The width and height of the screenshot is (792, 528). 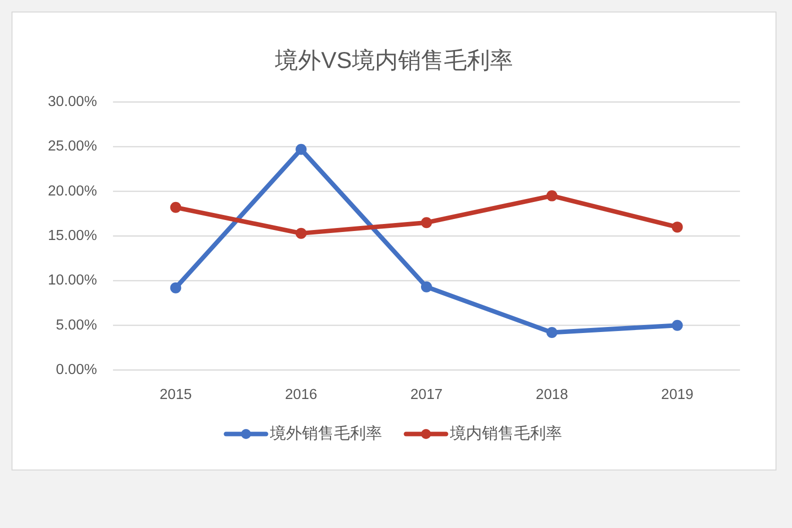 I want to click on y-tick-label: 20.00%, so click(x=73, y=191).